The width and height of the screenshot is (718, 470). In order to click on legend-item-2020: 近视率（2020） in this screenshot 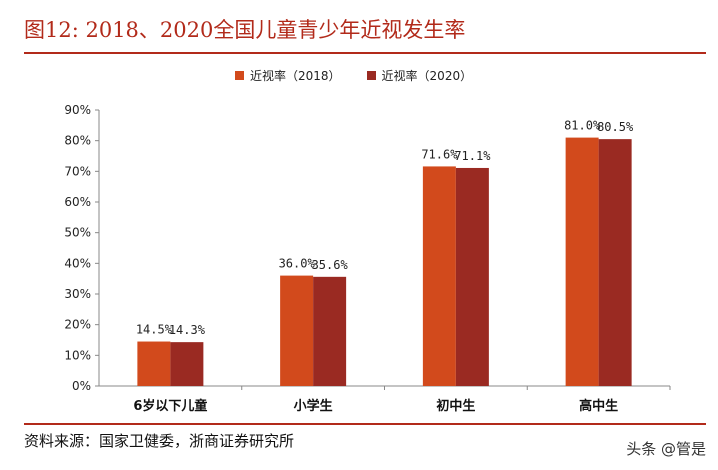, I will do `click(419, 75)`.